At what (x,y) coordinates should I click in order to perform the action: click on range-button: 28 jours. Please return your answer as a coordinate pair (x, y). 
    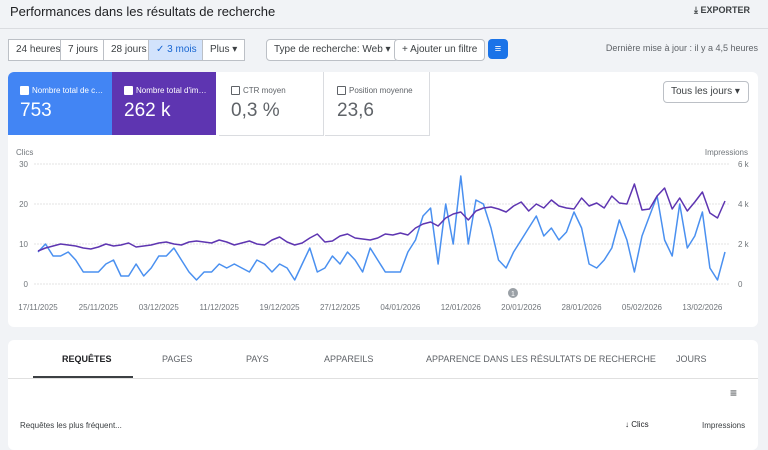
    Looking at the image, I should click on (129, 50).